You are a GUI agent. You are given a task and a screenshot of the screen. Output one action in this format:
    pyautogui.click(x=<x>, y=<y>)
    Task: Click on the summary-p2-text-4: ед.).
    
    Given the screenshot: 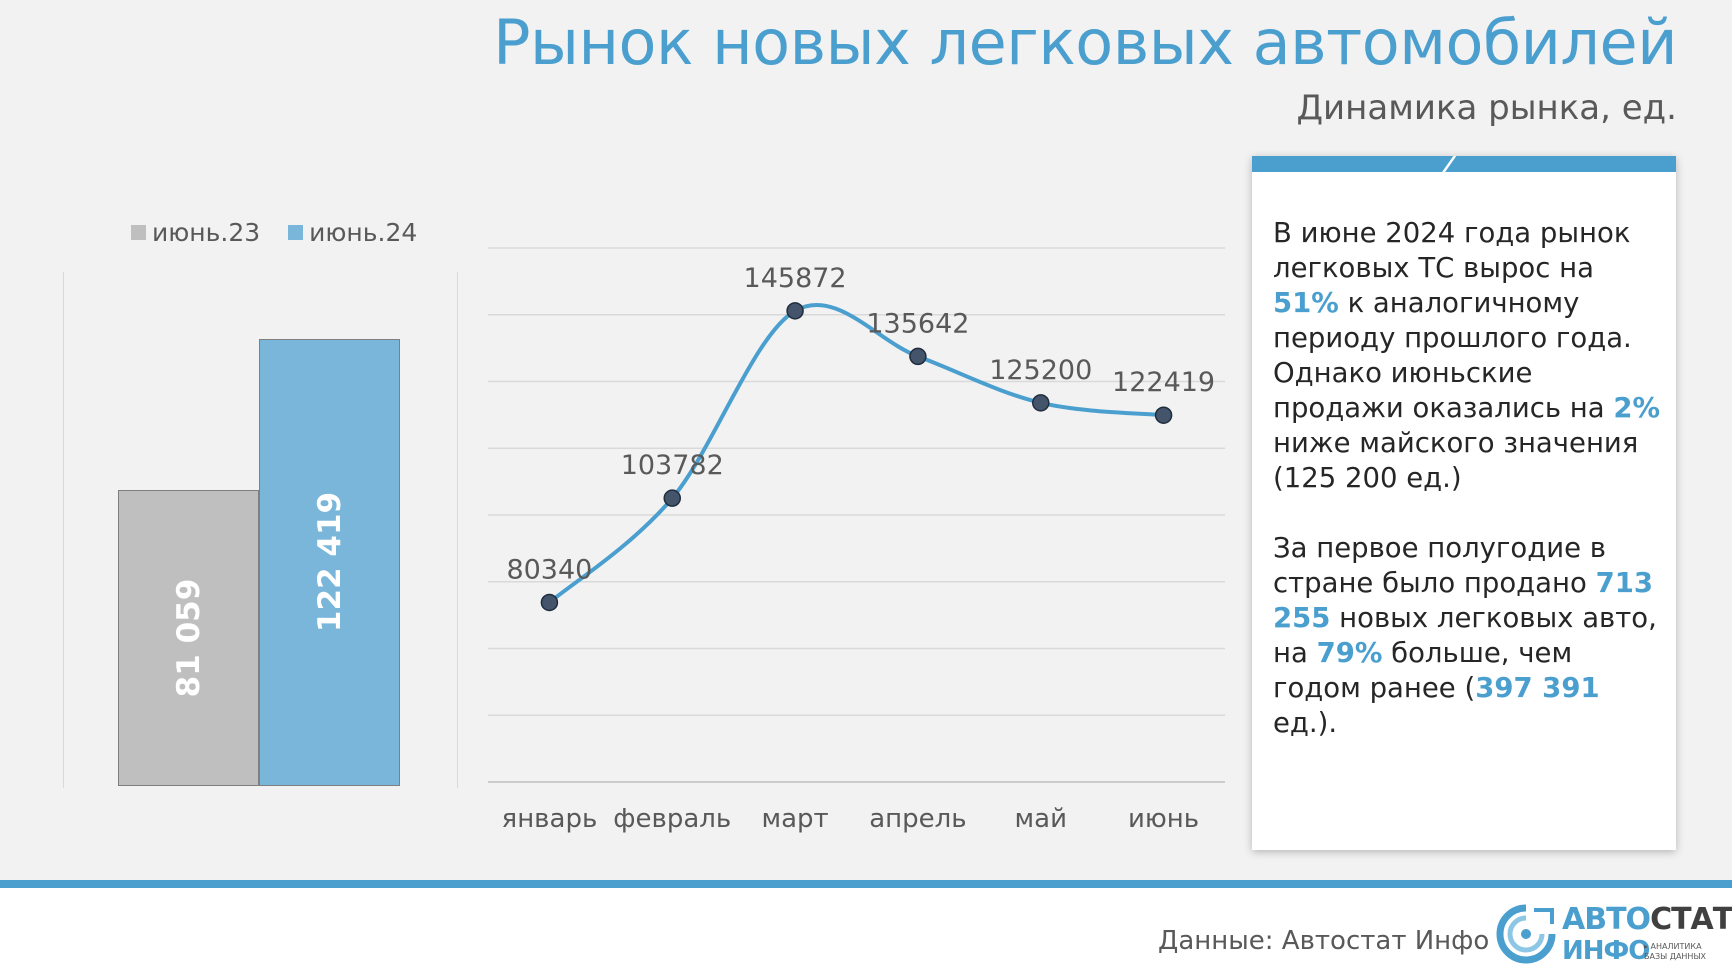 What is the action you would take?
    pyautogui.click(x=1305, y=723)
    